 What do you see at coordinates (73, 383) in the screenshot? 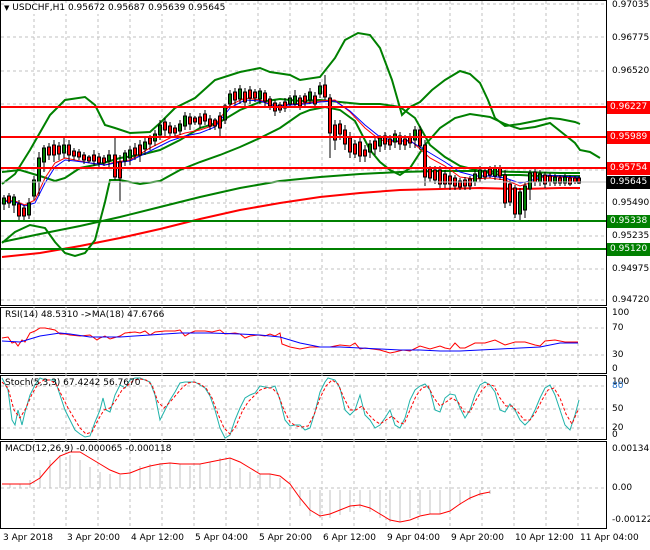
I see `stoch-title: Stoch(5,3,3) 67.4242 56.7670` at bounding box center [73, 383].